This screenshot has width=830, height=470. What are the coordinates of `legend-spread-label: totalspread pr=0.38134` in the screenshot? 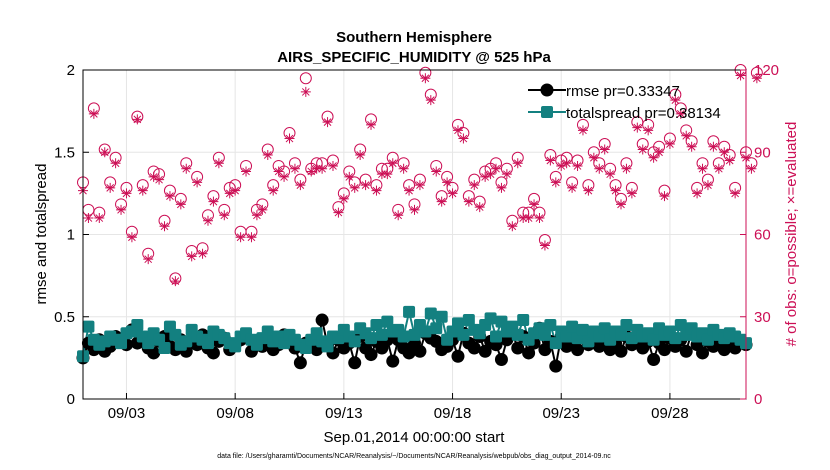 It's located at (643, 113).